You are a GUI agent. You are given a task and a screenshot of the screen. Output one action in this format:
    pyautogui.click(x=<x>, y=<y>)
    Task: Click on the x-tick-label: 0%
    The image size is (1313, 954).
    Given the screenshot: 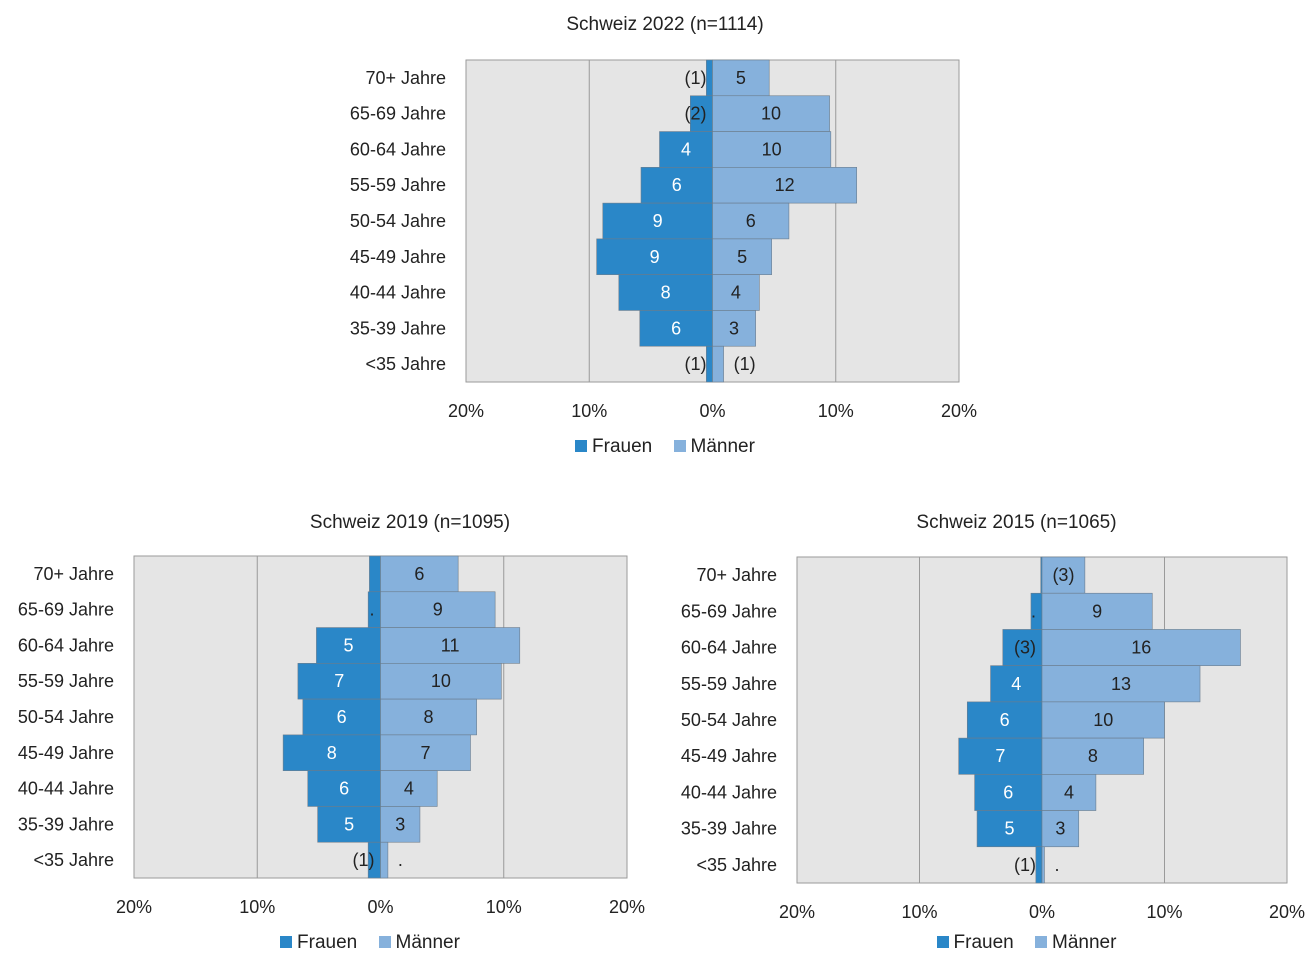 What is the action you would take?
    pyautogui.click(x=712, y=411)
    